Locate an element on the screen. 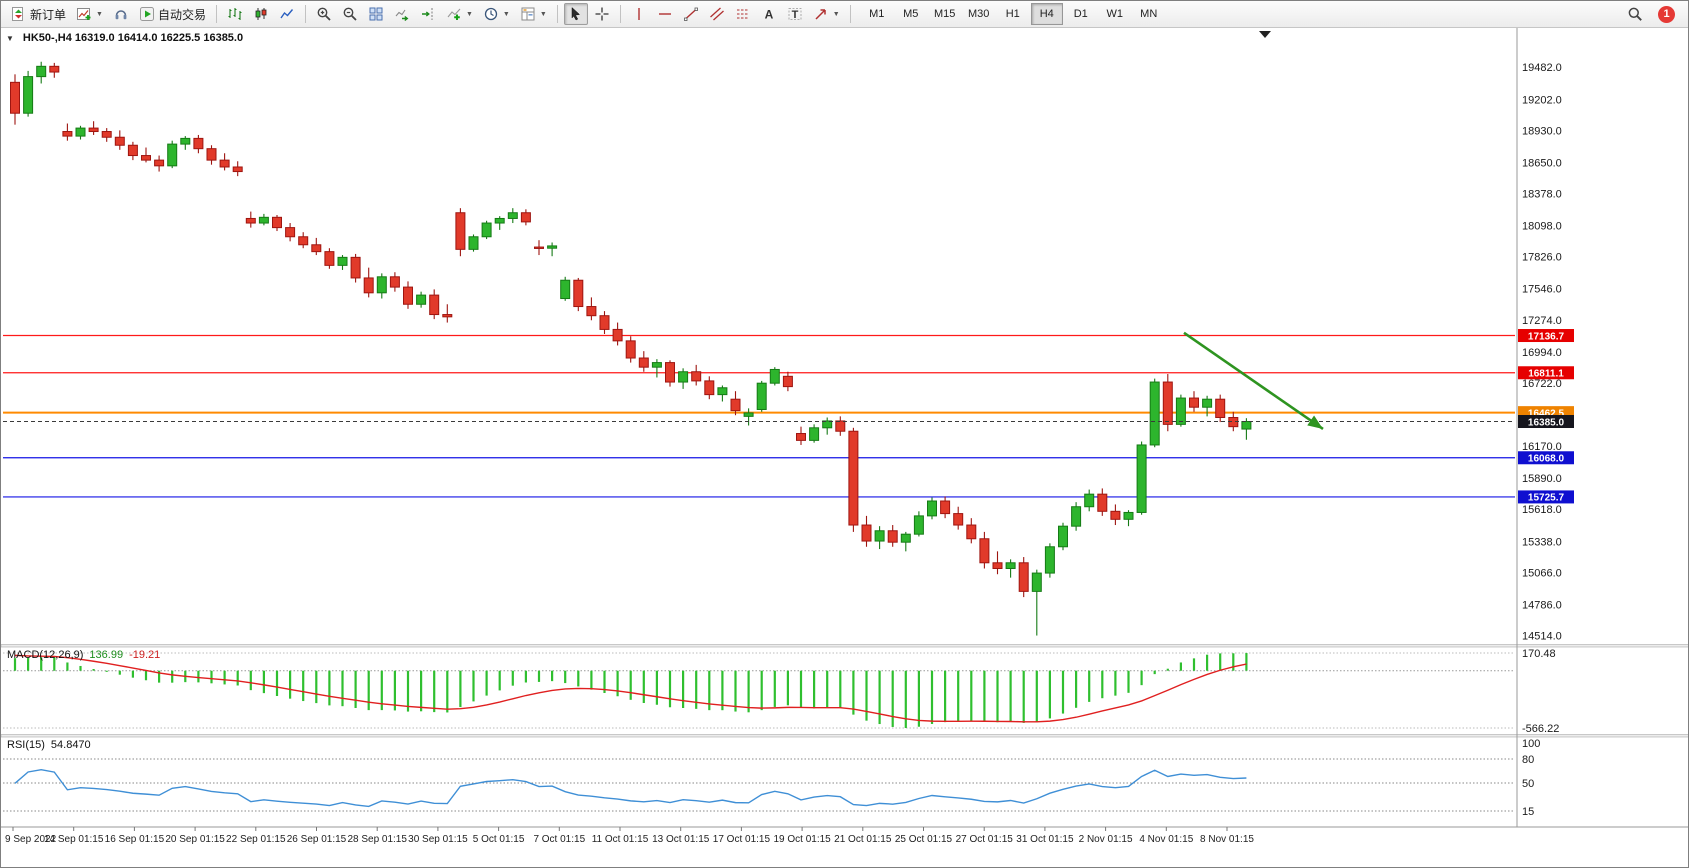 The height and width of the screenshot is (868, 1689). svg-text: 16170.0 is located at coordinates (1542, 447).